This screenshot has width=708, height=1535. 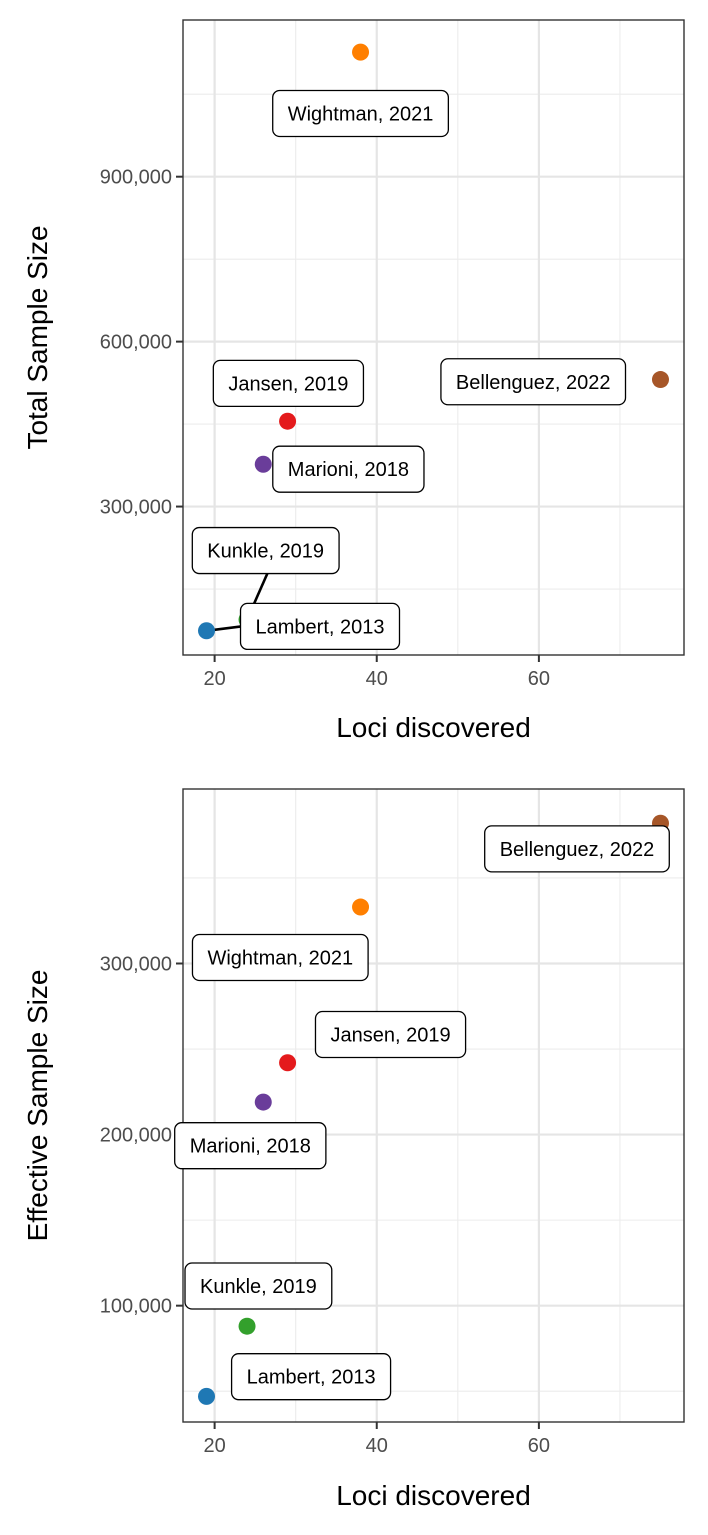 What do you see at coordinates (136, 1136) in the screenshot?
I see `y-tick-label: 200,000` at bounding box center [136, 1136].